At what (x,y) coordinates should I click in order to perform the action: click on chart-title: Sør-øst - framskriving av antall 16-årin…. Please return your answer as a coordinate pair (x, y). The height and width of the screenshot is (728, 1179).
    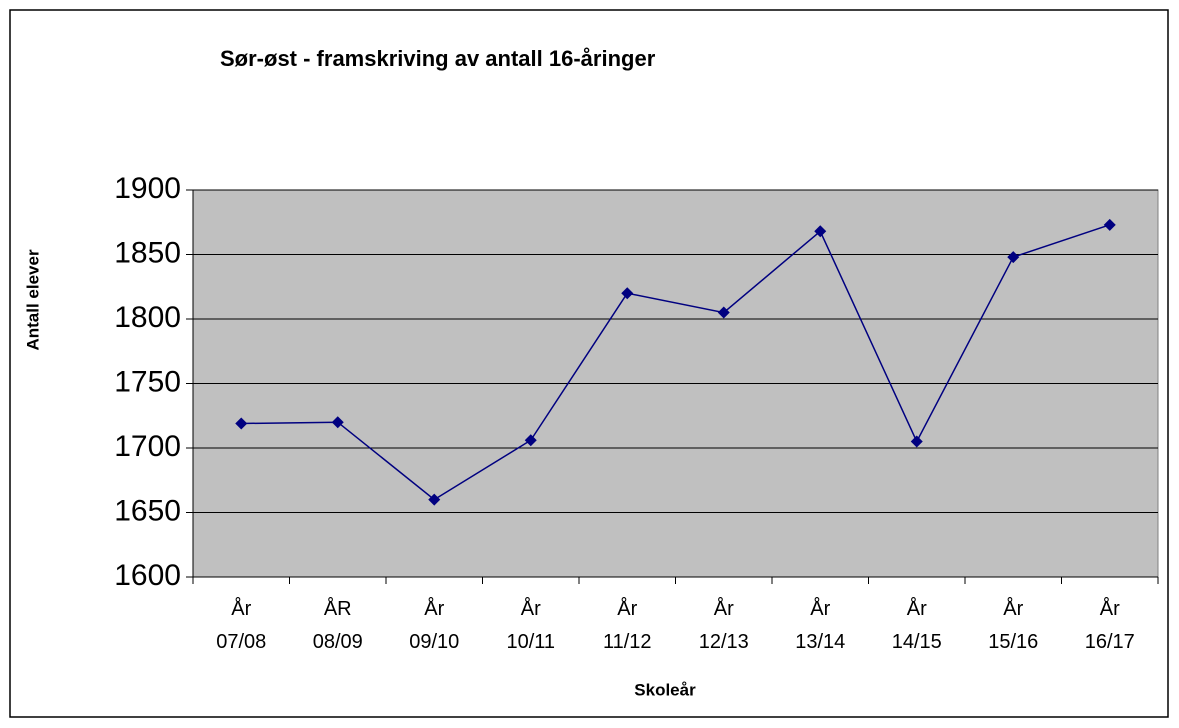
    Looking at the image, I should click on (438, 58).